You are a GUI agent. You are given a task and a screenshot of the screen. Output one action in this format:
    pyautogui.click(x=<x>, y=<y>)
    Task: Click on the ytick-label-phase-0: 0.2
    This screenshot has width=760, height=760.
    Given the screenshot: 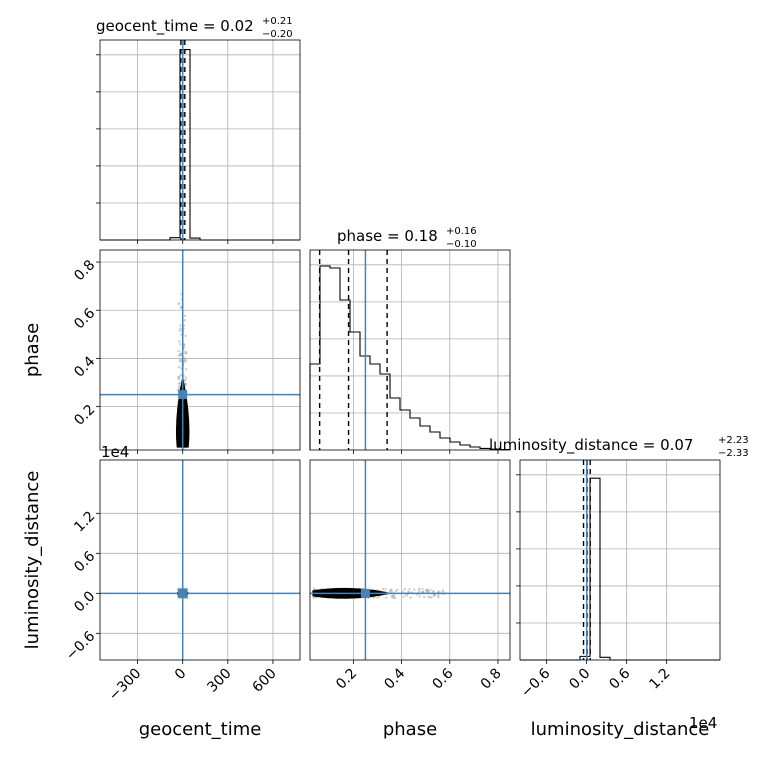 What is the action you would take?
    pyautogui.click(x=84, y=415)
    